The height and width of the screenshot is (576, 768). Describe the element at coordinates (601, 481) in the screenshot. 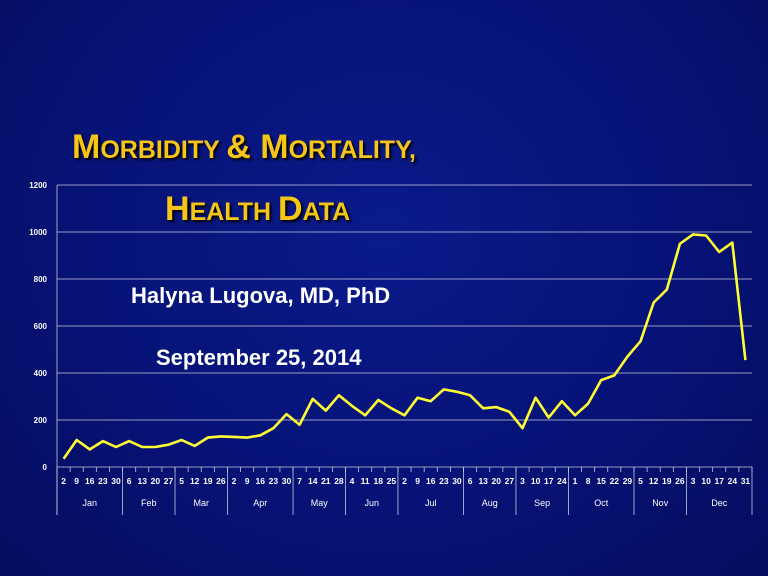

I see `x-tick-label-41: 15` at that location.